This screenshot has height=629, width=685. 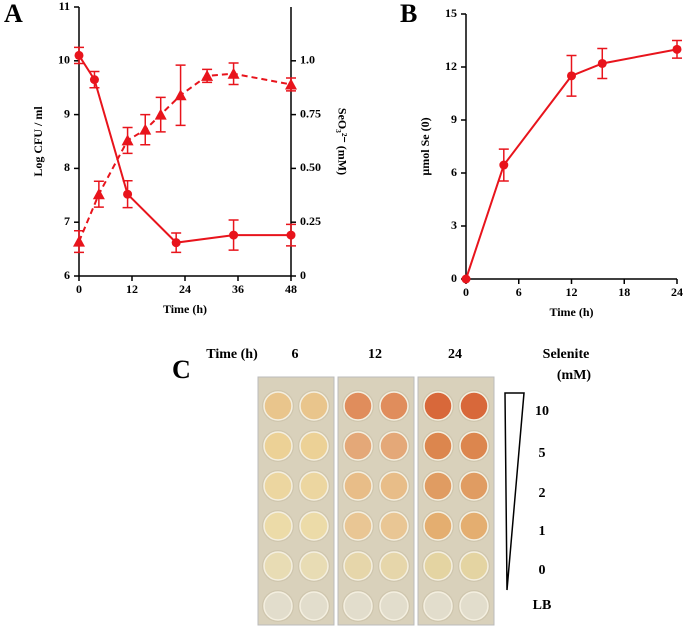 What do you see at coordinates (454, 225) in the screenshot?
I see `y-tick-label: 3` at bounding box center [454, 225].